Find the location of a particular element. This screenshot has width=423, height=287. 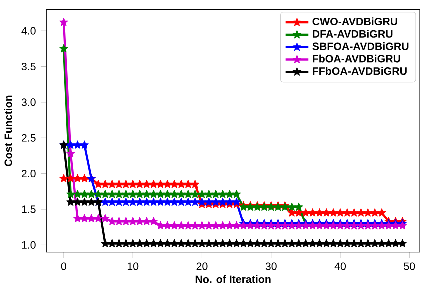

legend-label: FbOA-AVDBiGRU is located at coordinates (356, 58).